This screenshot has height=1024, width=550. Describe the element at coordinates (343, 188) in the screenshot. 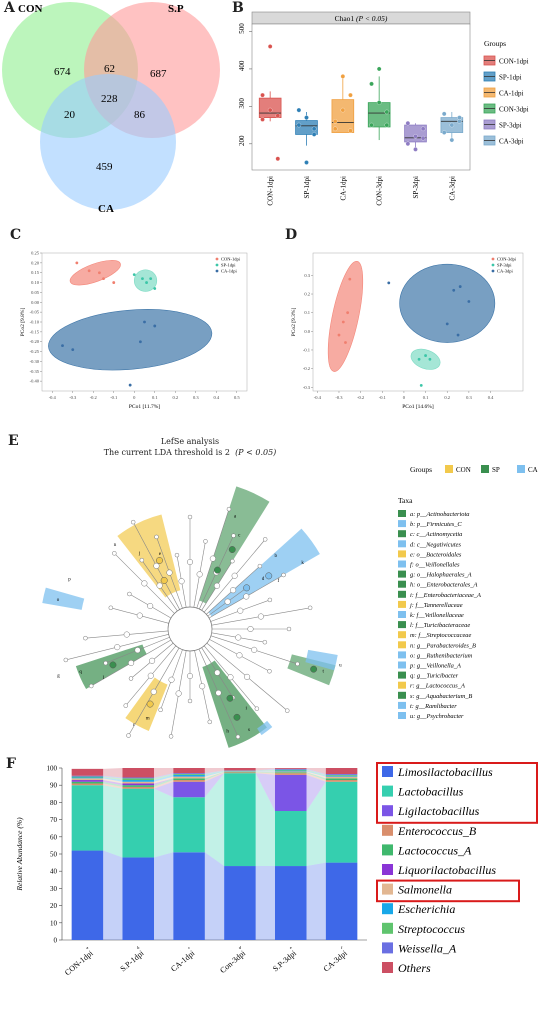

I see `boxplot-xtick-label: CA-1dpi` at that location.